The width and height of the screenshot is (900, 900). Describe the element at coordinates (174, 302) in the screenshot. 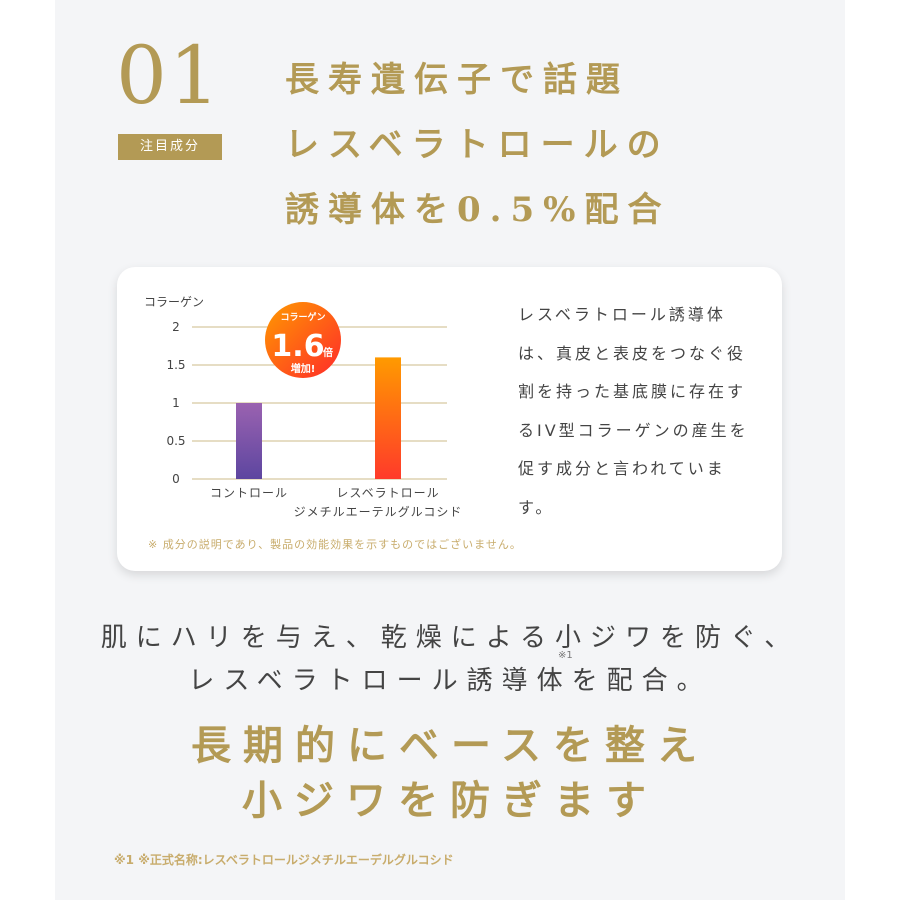

I see `y-axis-label: コラーゲン` at that location.